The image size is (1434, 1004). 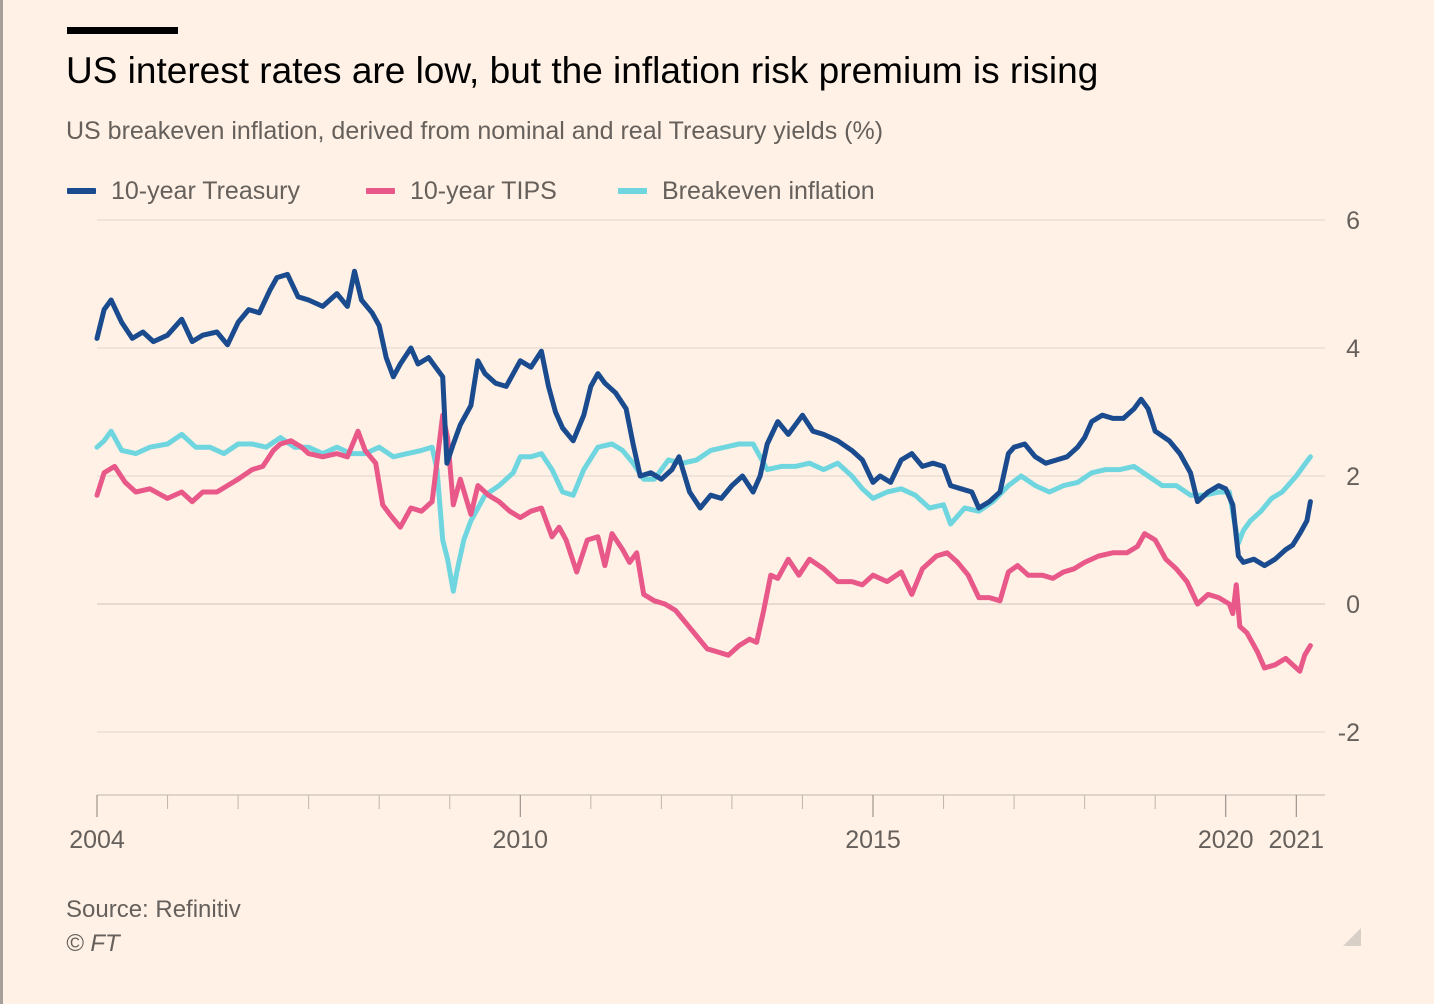 I want to click on legend-label-treasury: 10-year Treasury, so click(x=205, y=191).